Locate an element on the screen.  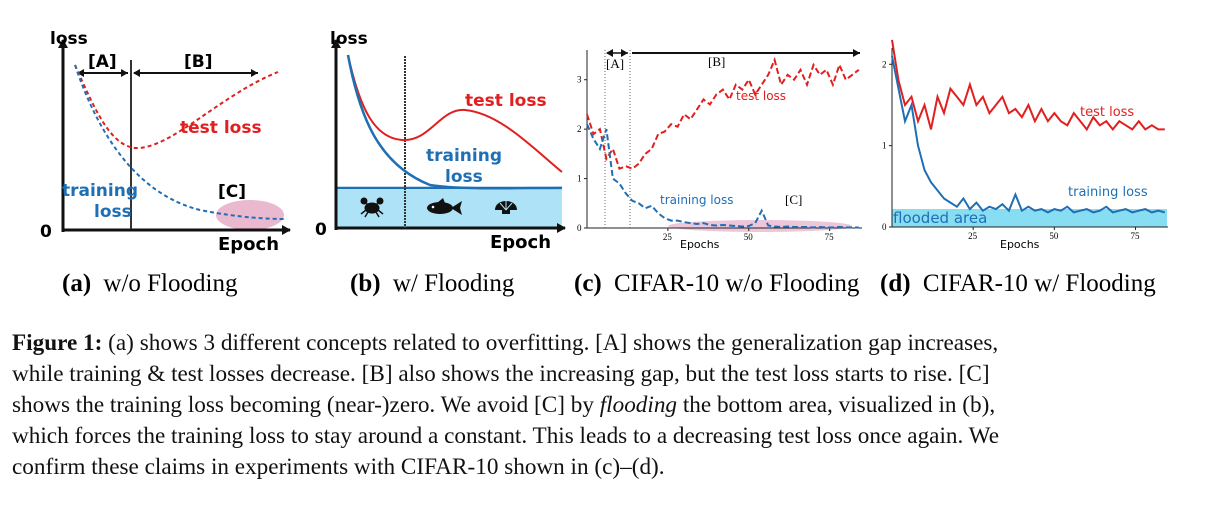
caption-b: (b) w/ Flooding is located at coordinates (432, 283).